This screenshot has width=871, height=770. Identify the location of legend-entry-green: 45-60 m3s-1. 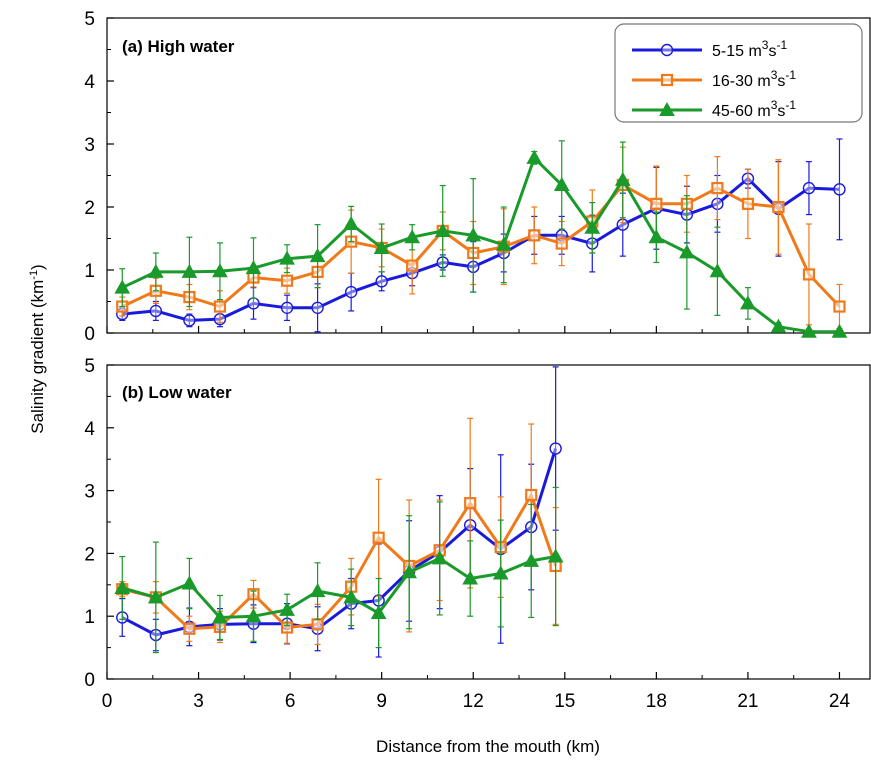
(714, 109).